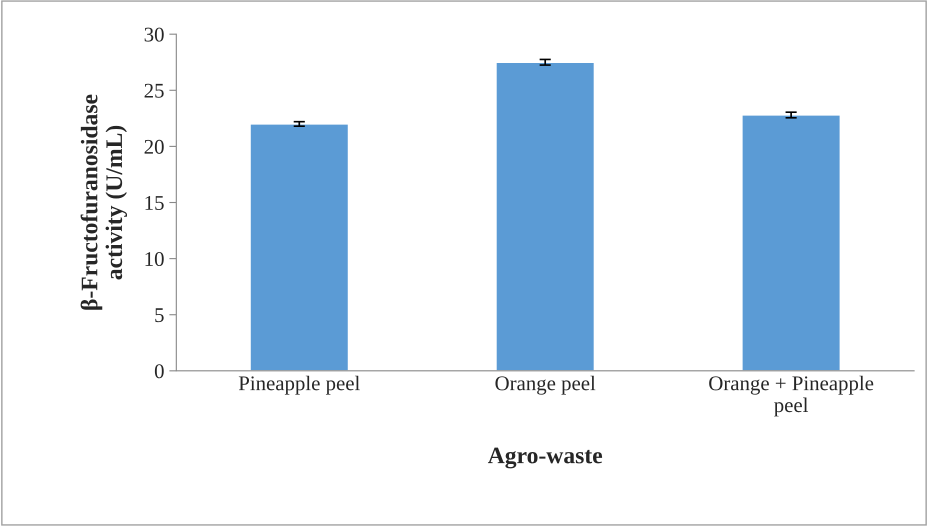 The height and width of the screenshot is (526, 928). Describe the element at coordinates (154, 91) in the screenshot. I see `y-tick-label: 25` at that location.